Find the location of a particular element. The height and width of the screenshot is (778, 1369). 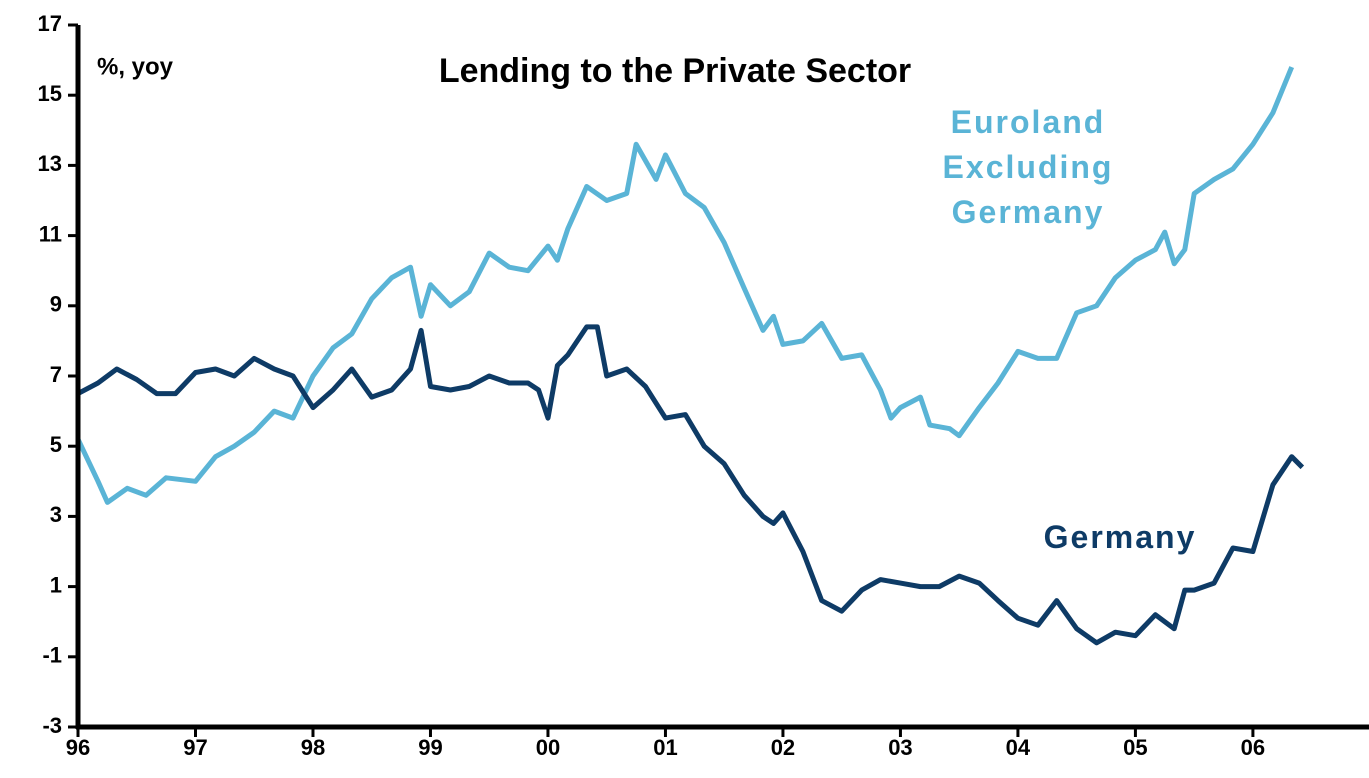

x-tick-label: 05 is located at coordinates (1135, 747).